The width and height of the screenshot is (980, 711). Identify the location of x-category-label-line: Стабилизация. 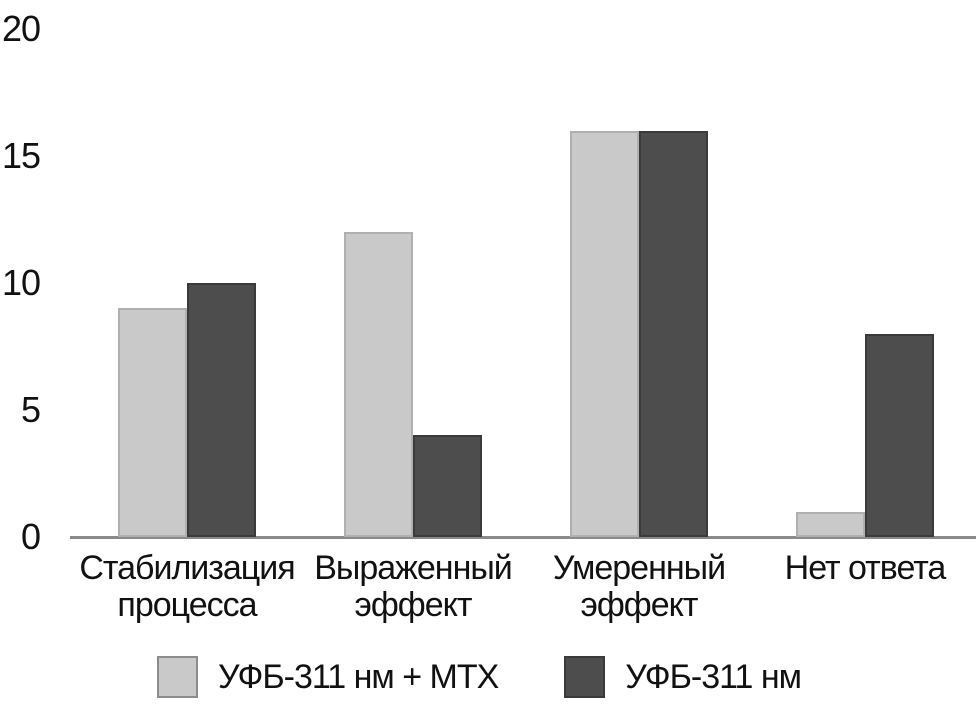
(187, 568).